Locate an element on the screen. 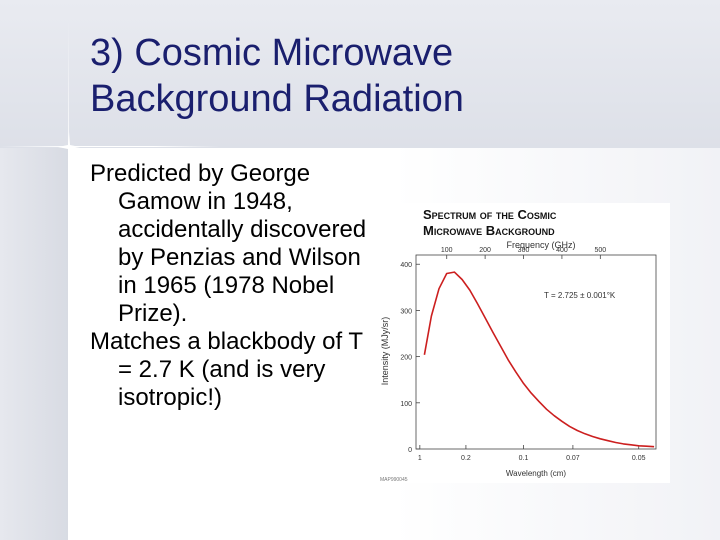 The image size is (720, 540). y-axis-label: Intensity (MJy/sr) is located at coordinates (385, 351).